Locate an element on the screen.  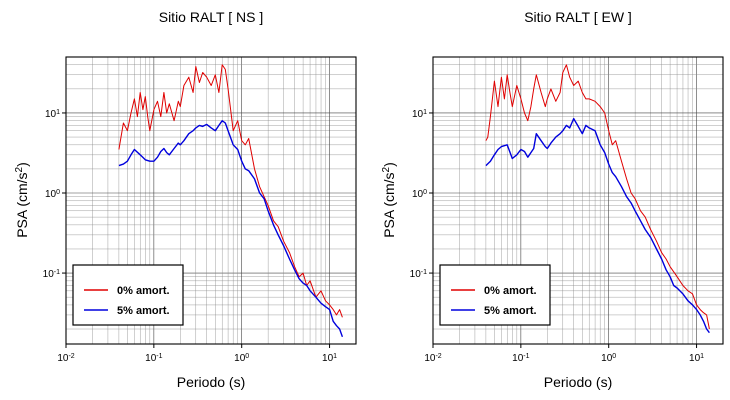
chart-title: Sitio RALT [ NS ] is located at coordinates (211, 17).